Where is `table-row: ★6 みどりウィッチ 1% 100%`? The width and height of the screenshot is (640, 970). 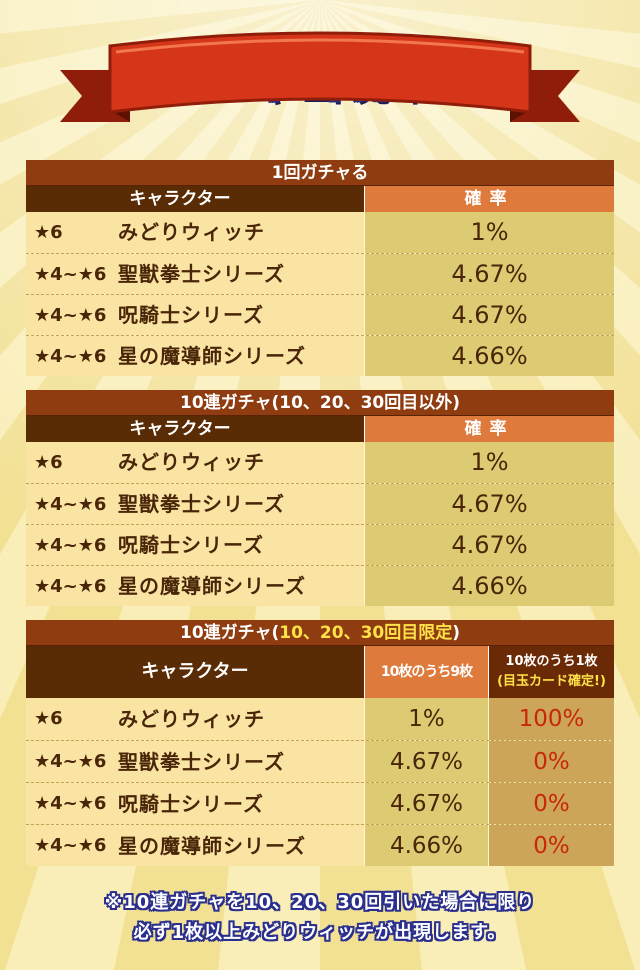 table-row: ★6 みどりウィッチ 1% 100% is located at coordinates (320, 719).